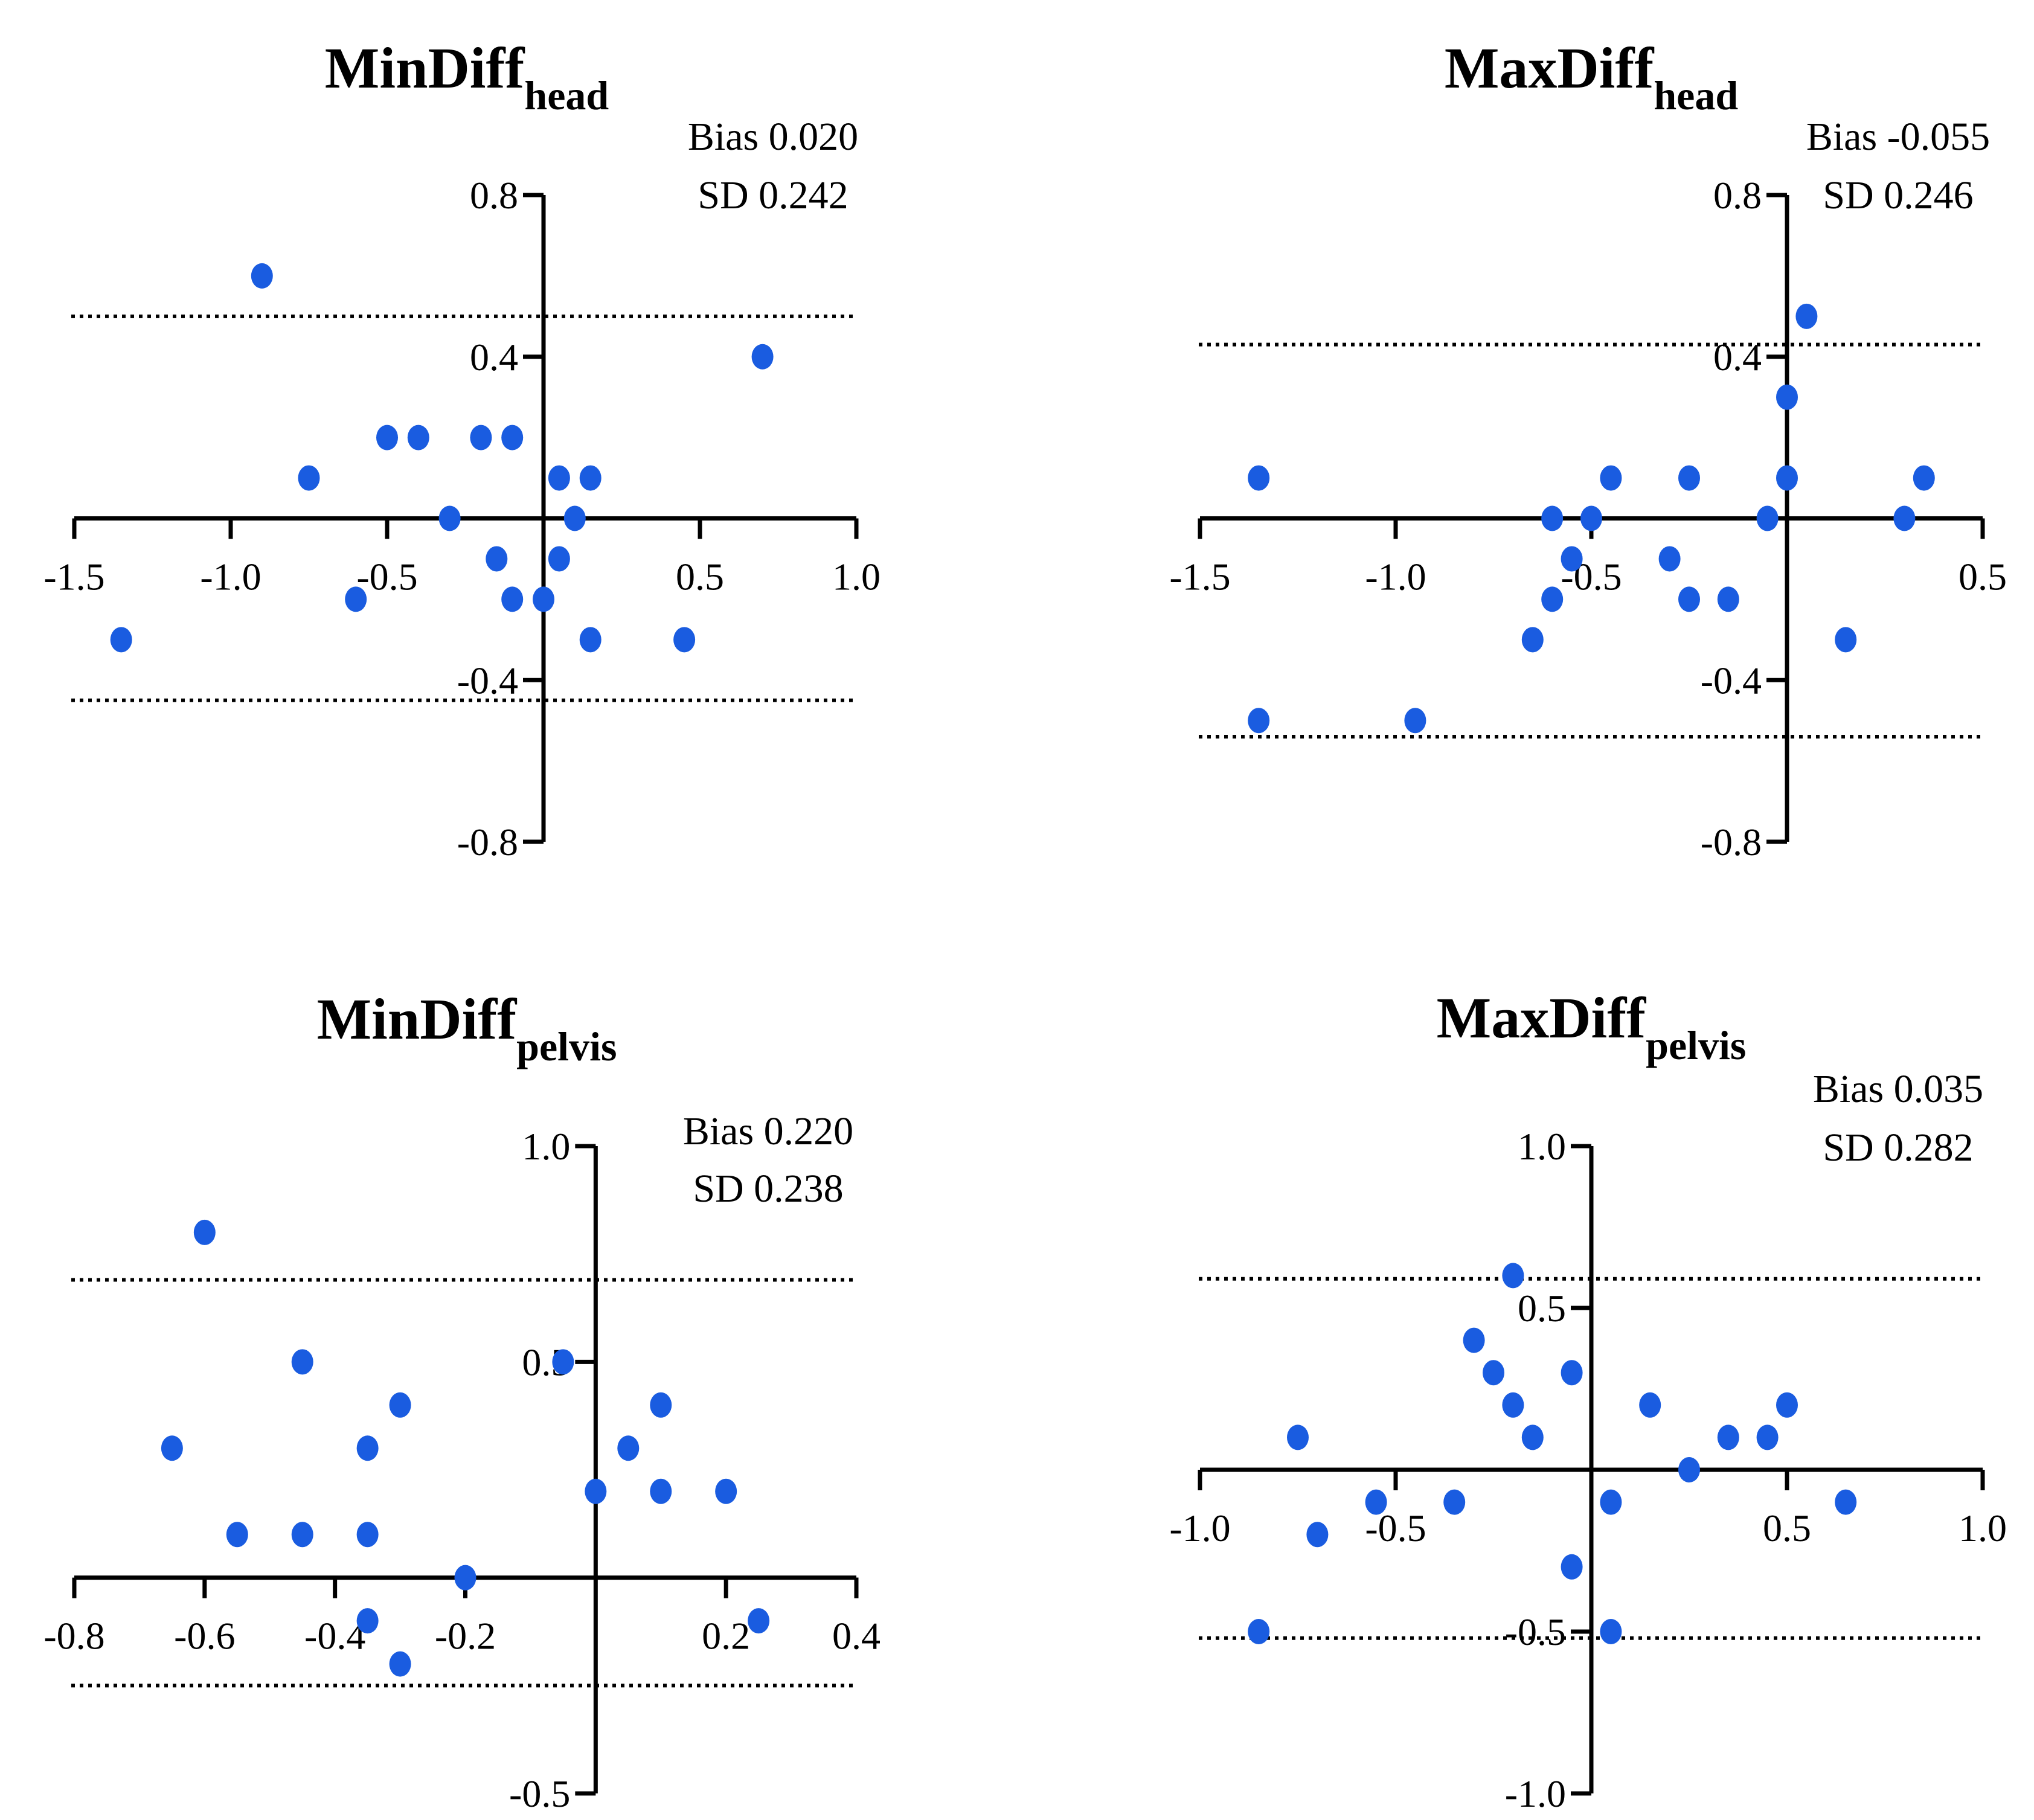 The width and height of the screenshot is (2034, 1820). Describe the element at coordinates (465, 1636) in the screenshot. I see `x-tick-label: -0.2` at that location.